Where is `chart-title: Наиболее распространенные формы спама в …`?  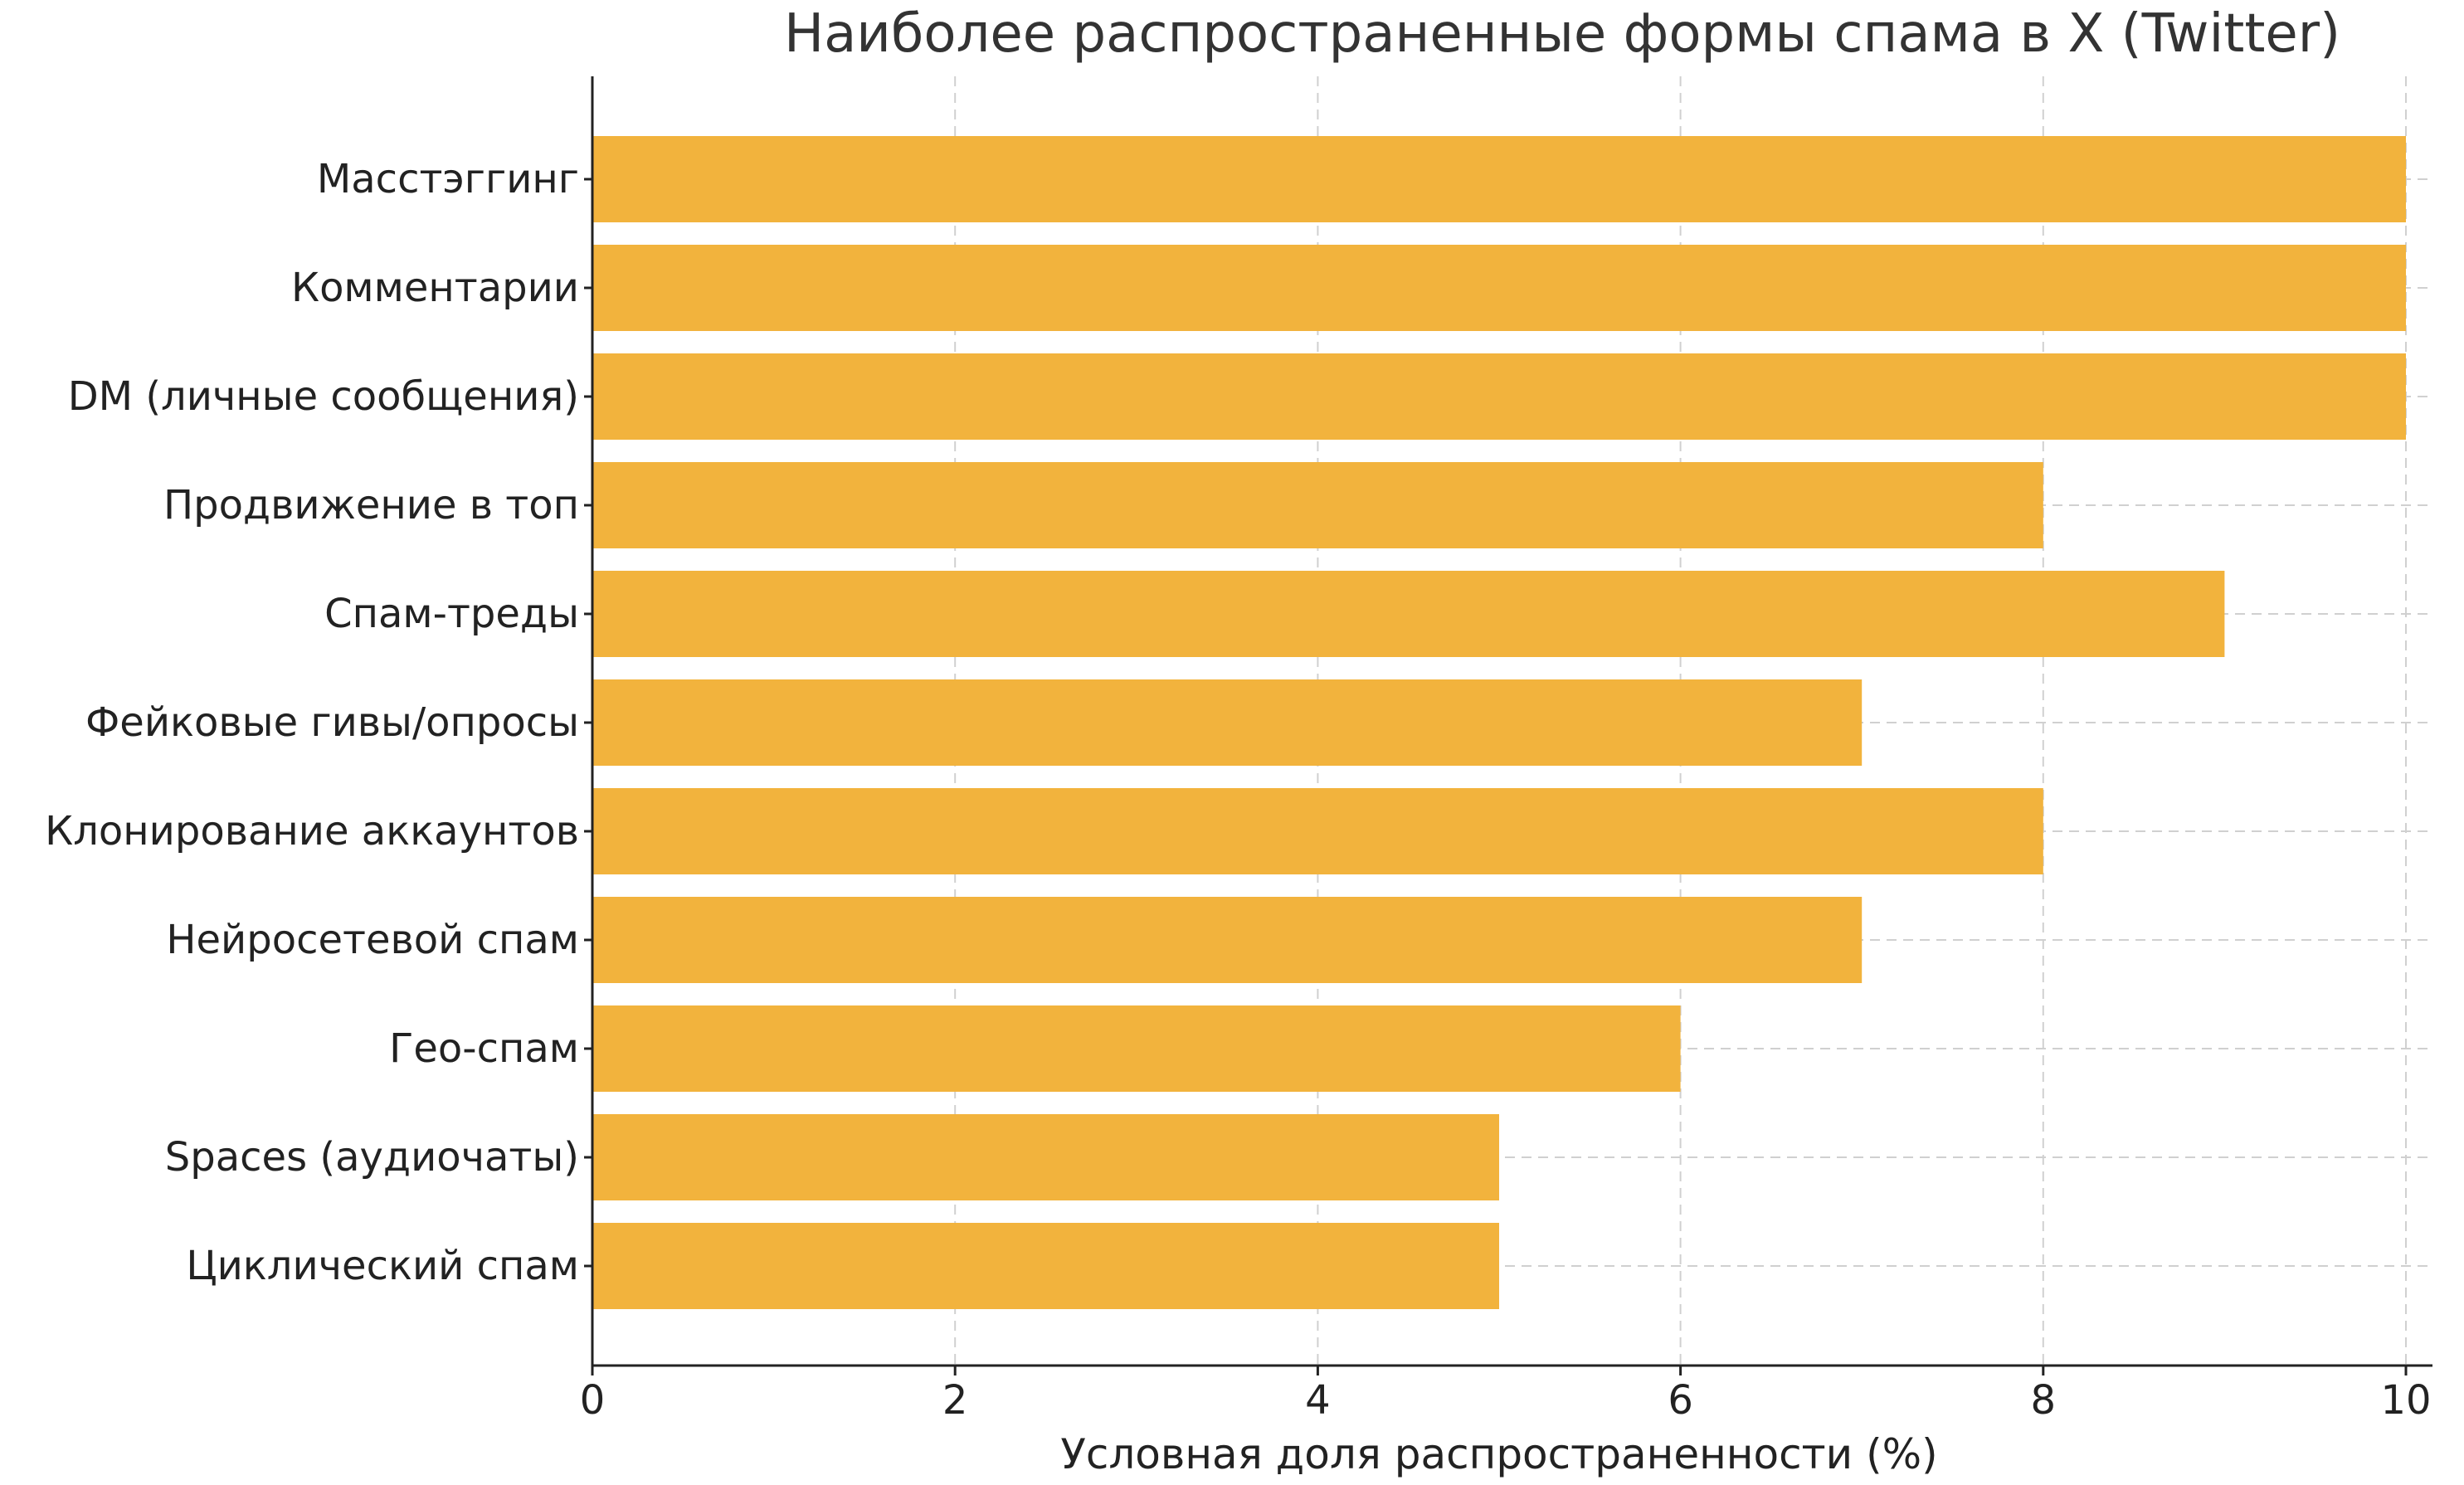 chart-title: Наиболее распространенные формы спама в … is located at coordinates (1562, 34).